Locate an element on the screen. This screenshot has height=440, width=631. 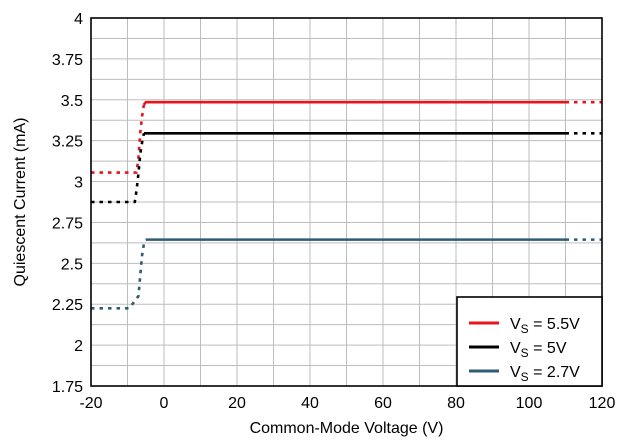
series-2-extrapolated-line is located at coordinates (118, 168).